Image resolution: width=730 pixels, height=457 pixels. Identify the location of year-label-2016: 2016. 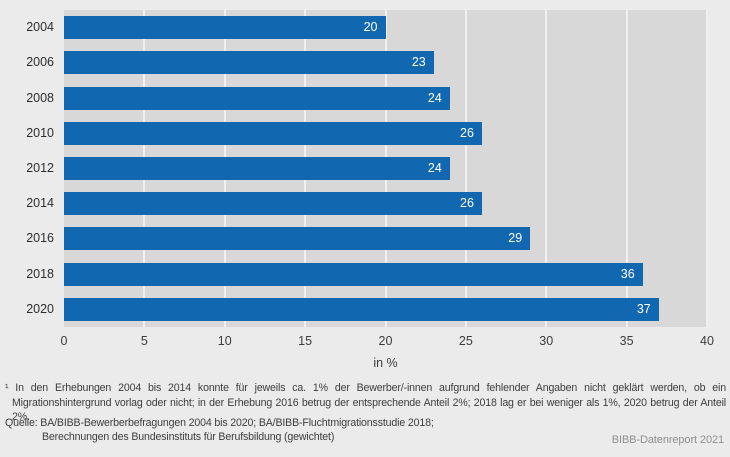
(40, 238).